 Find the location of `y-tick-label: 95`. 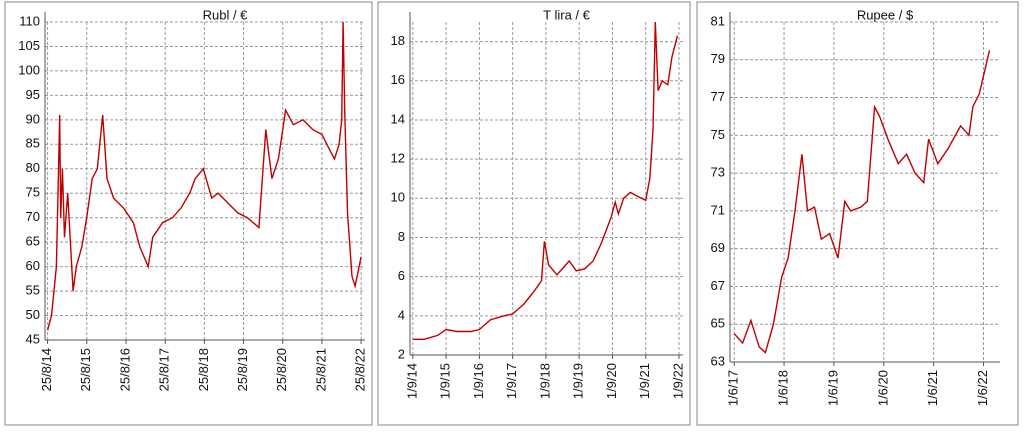

y-tick-label: 95 is located at coordinates (33, 94).